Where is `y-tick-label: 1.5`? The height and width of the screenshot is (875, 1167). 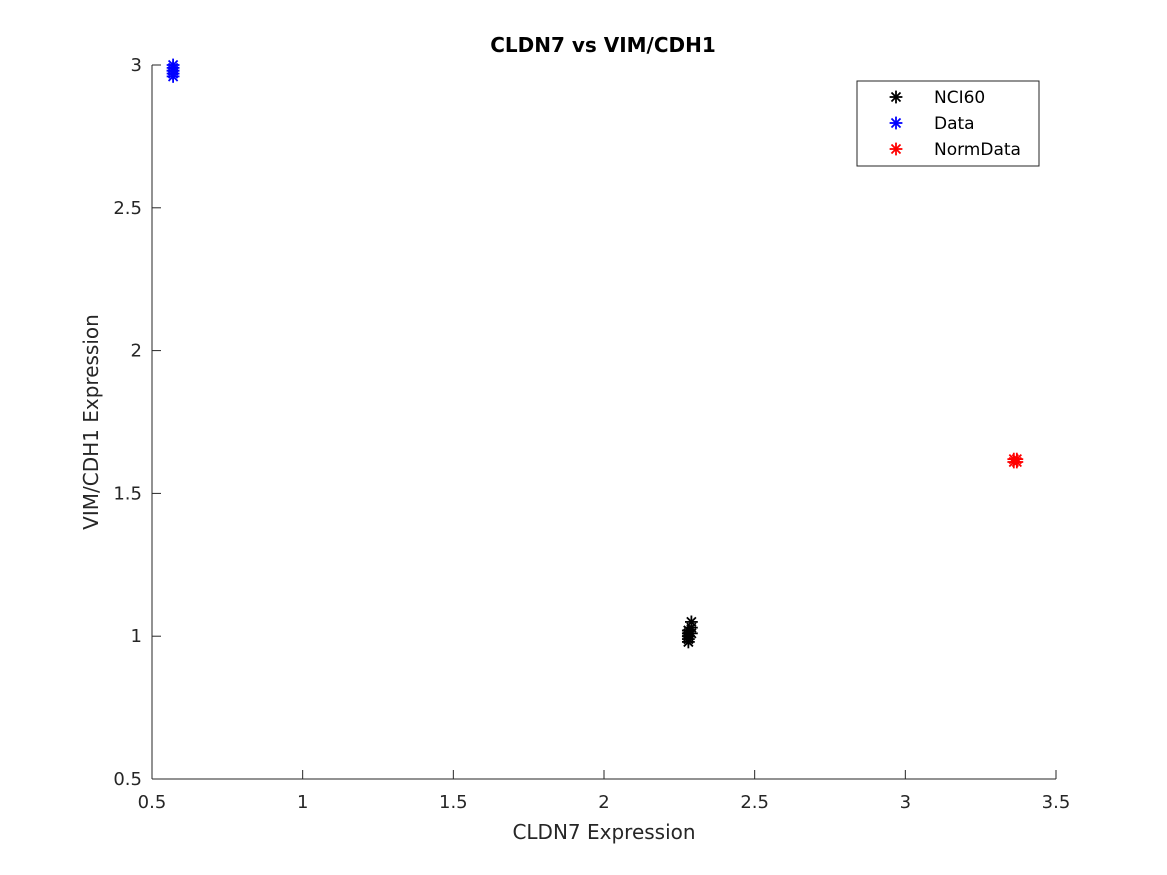
y-tick-label: 1.5 is located at coordinates (127, 493).